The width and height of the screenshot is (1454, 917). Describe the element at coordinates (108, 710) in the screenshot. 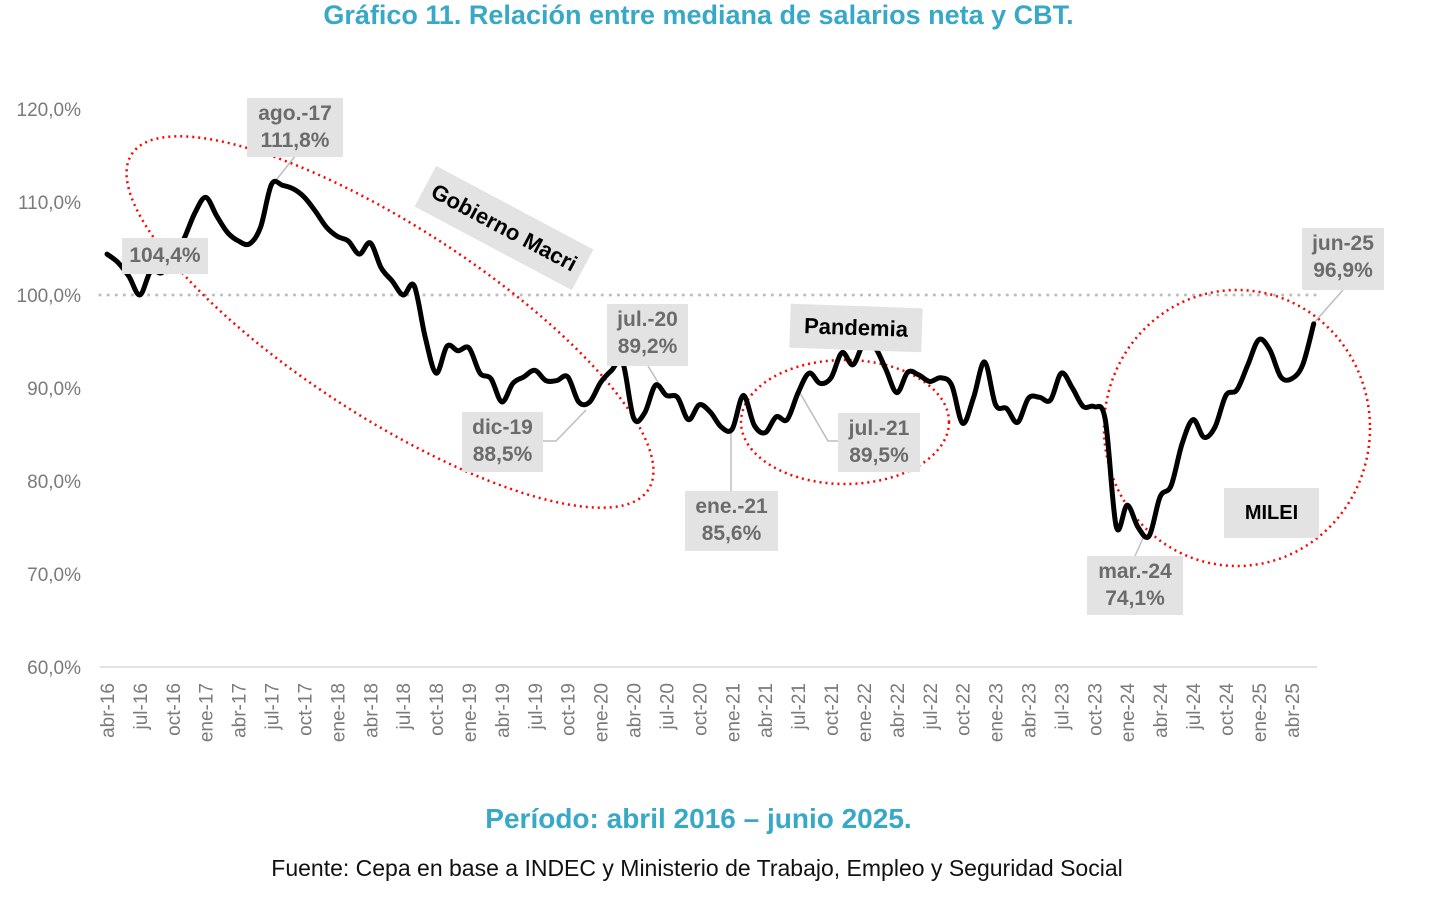

I see `x-tick-label: abr-16` at that location.